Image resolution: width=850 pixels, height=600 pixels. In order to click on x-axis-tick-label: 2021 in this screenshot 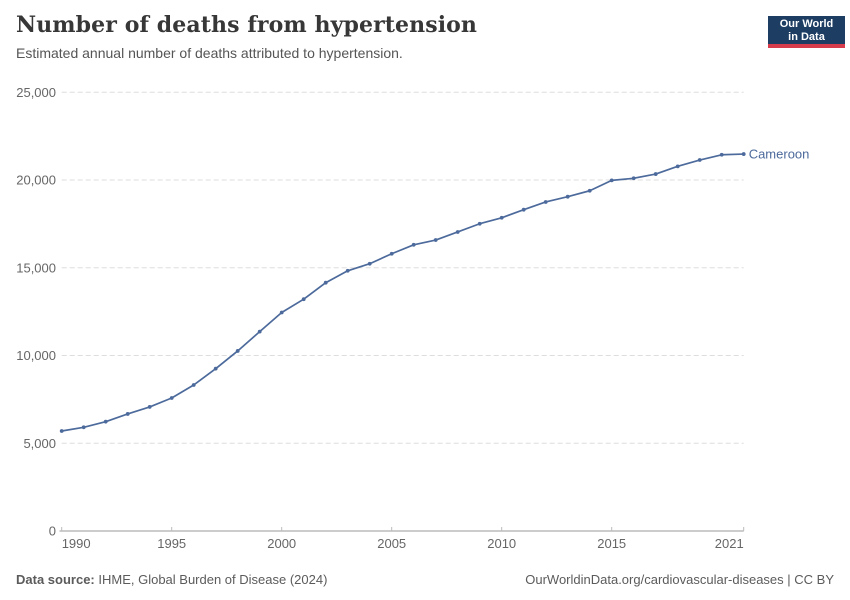, I will do `click(729, 543)`.